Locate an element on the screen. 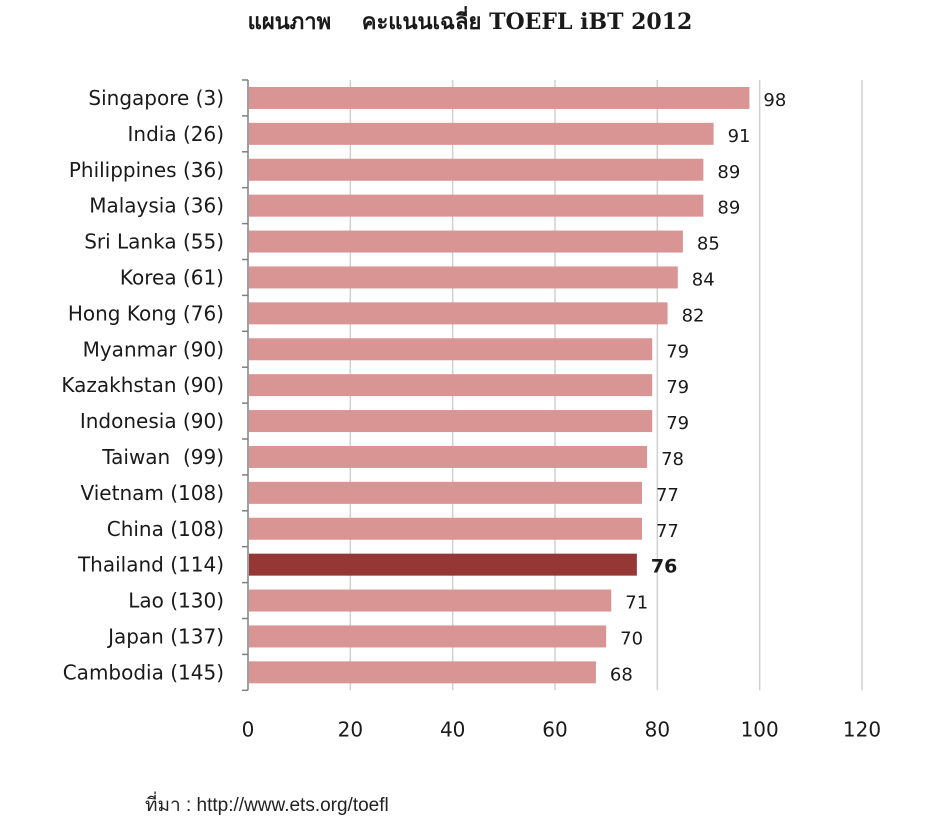  value-label: 70 is located at coordinates (631, 638).